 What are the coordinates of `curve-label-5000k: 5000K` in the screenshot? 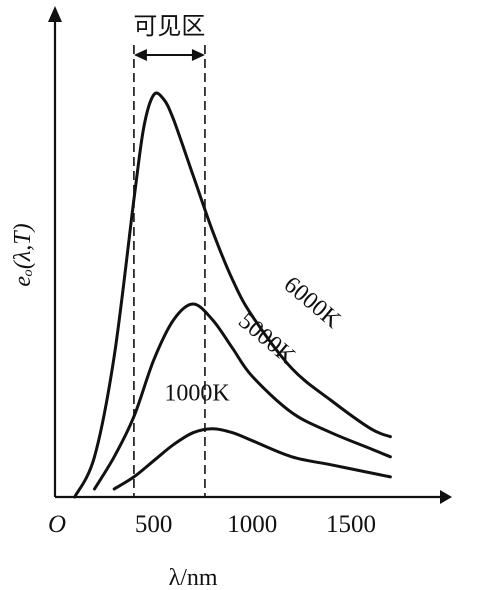 It's located at (266, 339).